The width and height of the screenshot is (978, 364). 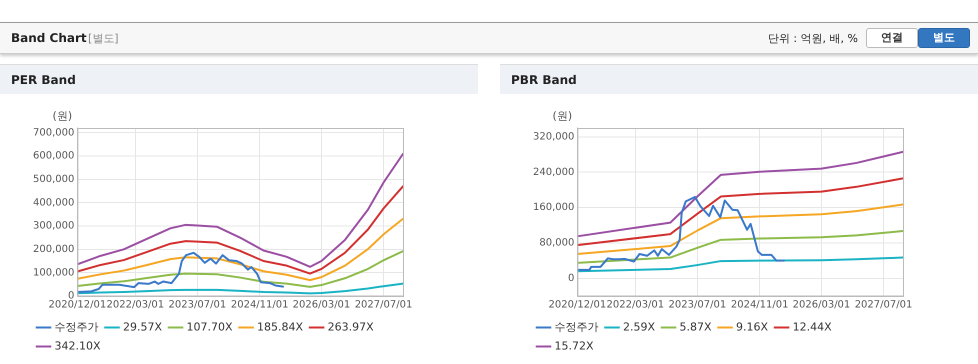 What do you see at coordinates (813, 38) in the screenshot?
I see `text: 단위 : 억원, 배, %` at bounding box center [813, 38].